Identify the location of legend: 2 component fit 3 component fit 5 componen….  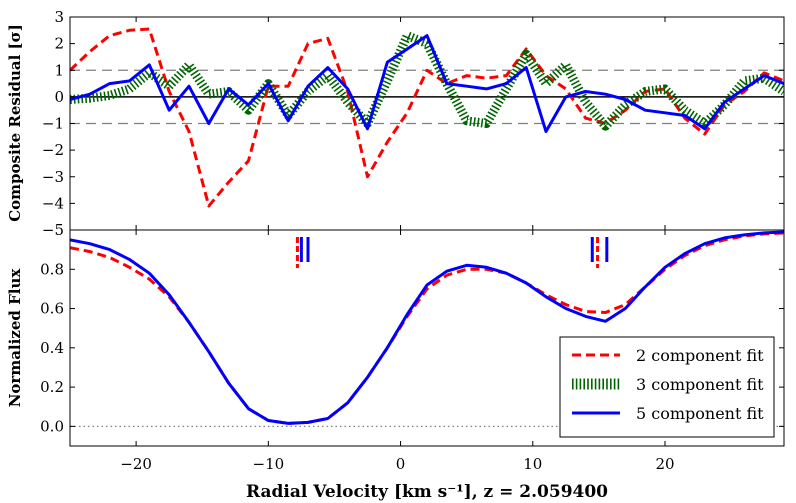
(667, 387).